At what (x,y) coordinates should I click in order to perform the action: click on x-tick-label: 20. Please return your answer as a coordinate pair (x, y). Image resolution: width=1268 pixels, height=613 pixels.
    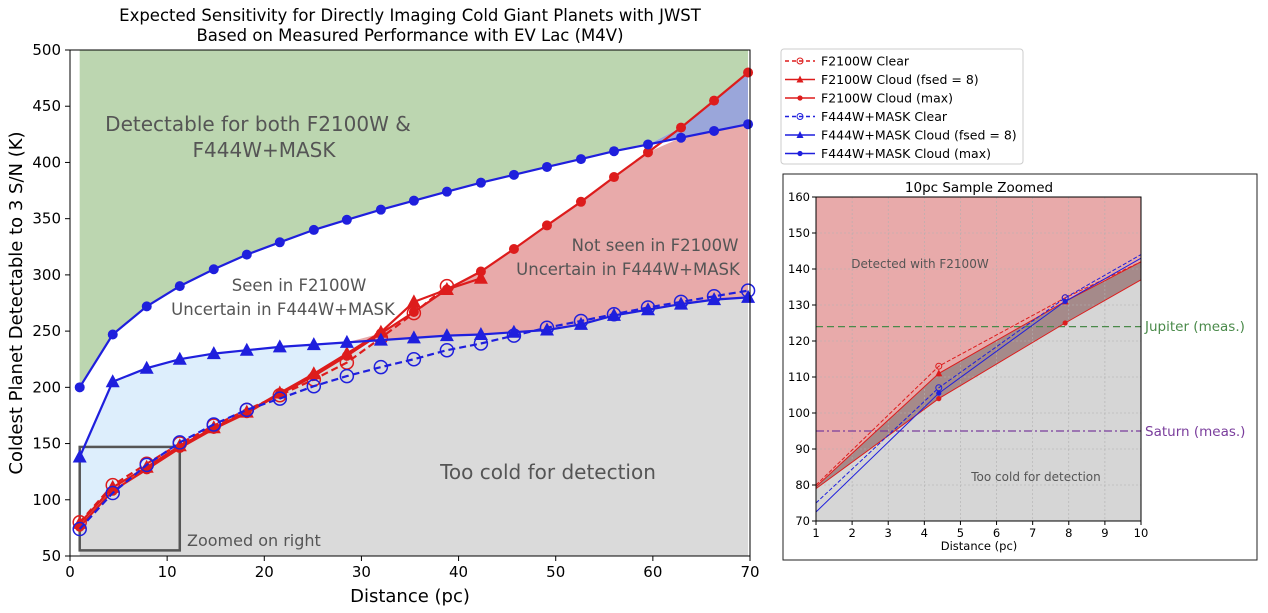
    Looking at the image, I should click on (264, 572).